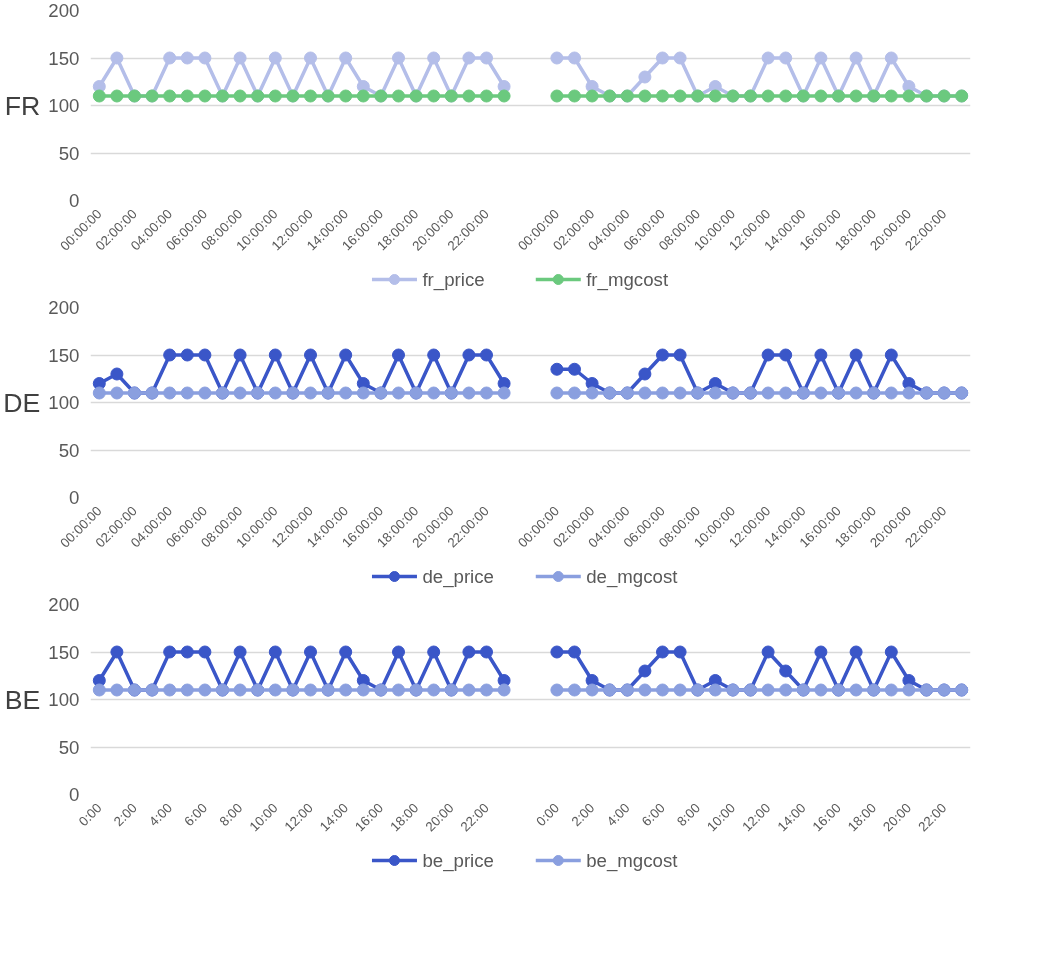 The image size is (1056, 975). What do you see at coordinates (453, 280) in the screenshot?
I see `legend-label: fr_price` at bounding box center [453, 280].